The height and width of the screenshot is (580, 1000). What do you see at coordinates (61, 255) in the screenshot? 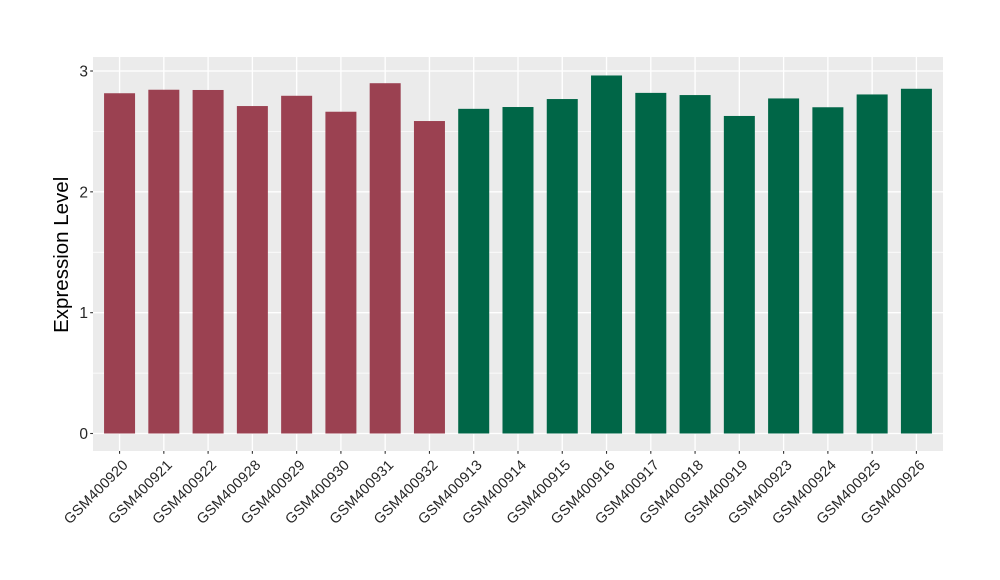
I see `svg-text: Expression Level` at bounding box center [61, 255].